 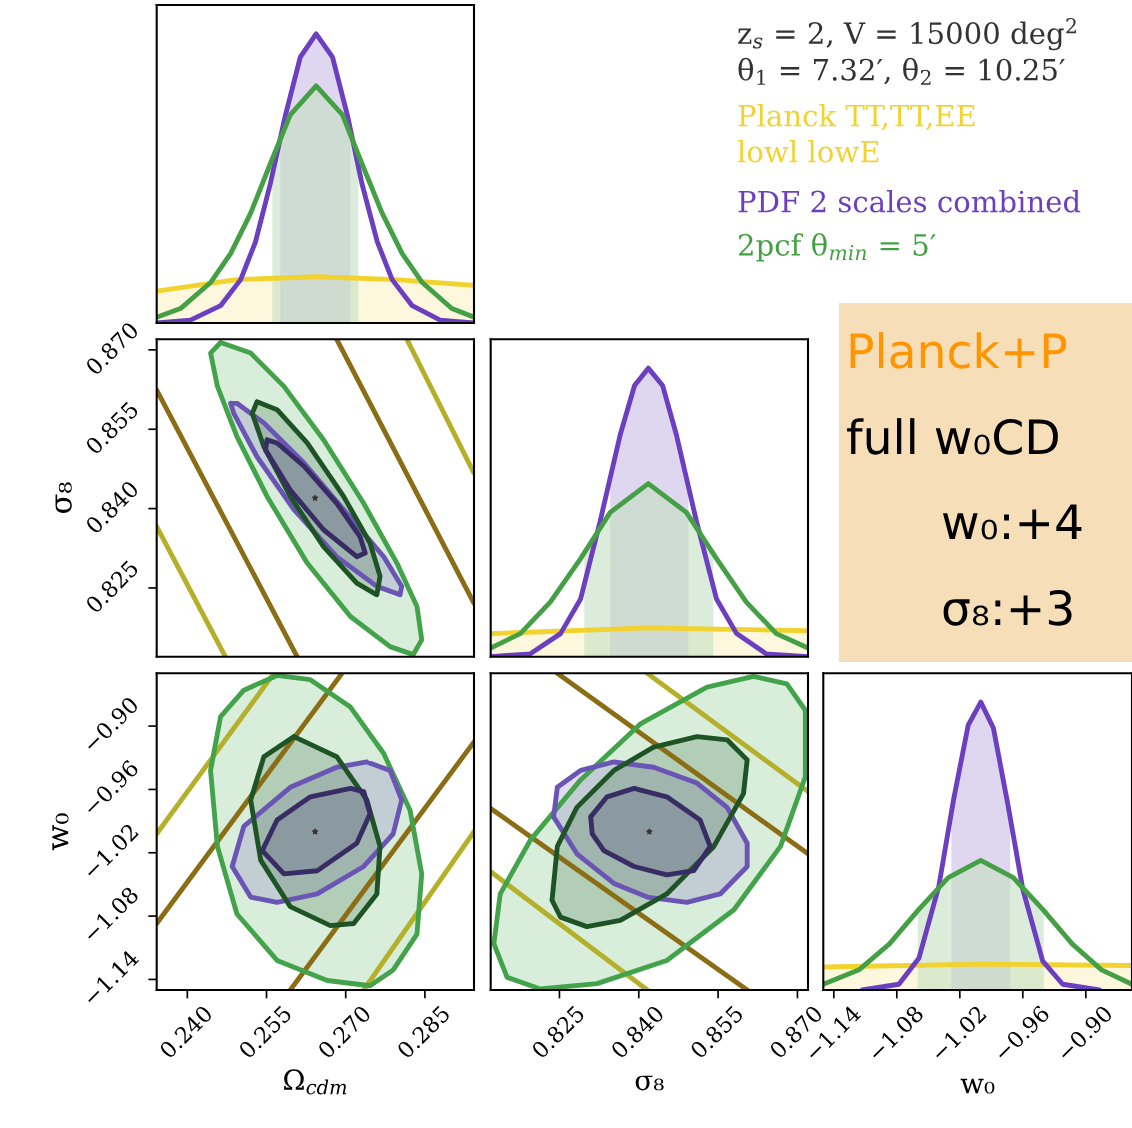 I want to click on text: w₀:+4, so click(x=1012, y=522).